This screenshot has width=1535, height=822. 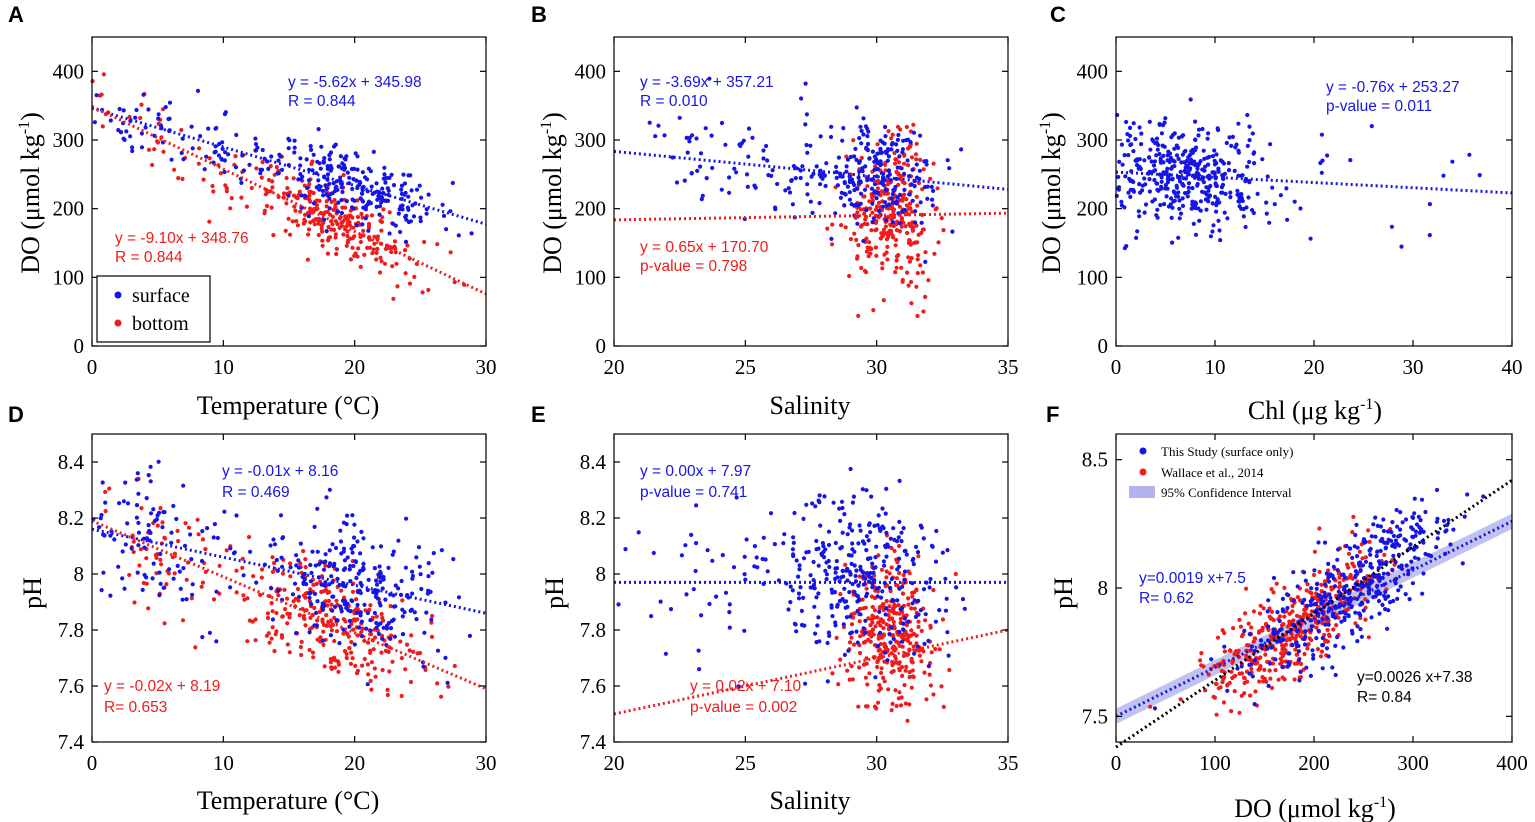 What do you see at coordinates (118, 295) in the screenshot?
I see `legend-marker-surface` at bounding box center [118, 295].